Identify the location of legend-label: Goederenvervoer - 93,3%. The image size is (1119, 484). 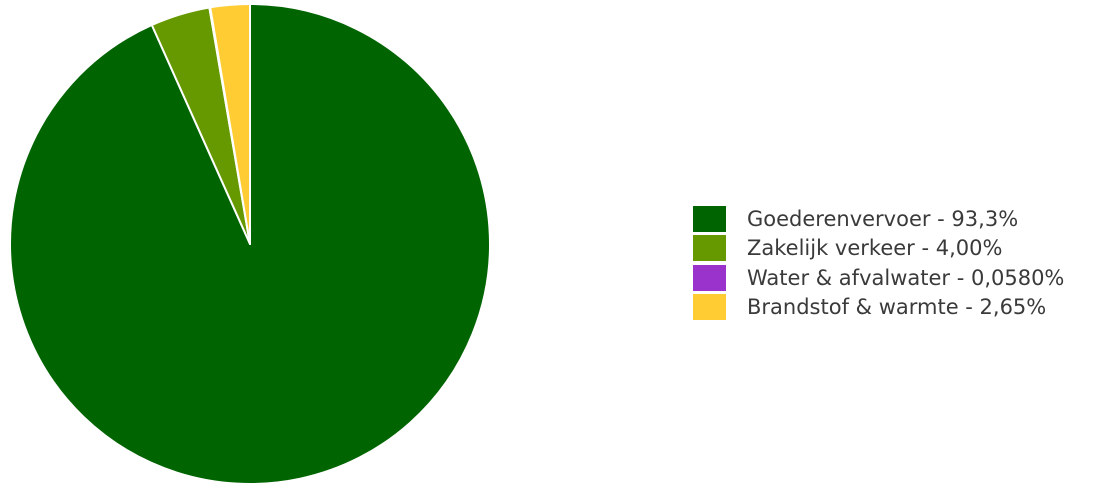
(882, 219).